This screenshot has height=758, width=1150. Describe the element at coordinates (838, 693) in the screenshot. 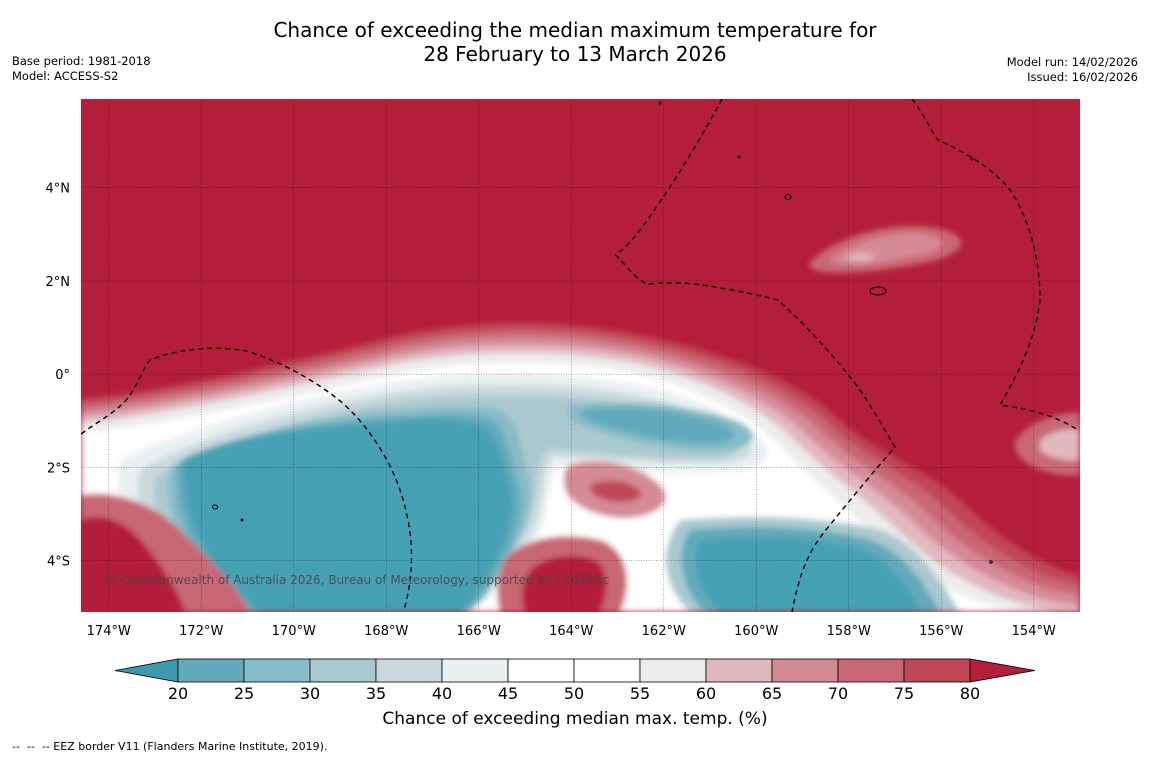

I see `colorbar-tick-70: 70` at that location.